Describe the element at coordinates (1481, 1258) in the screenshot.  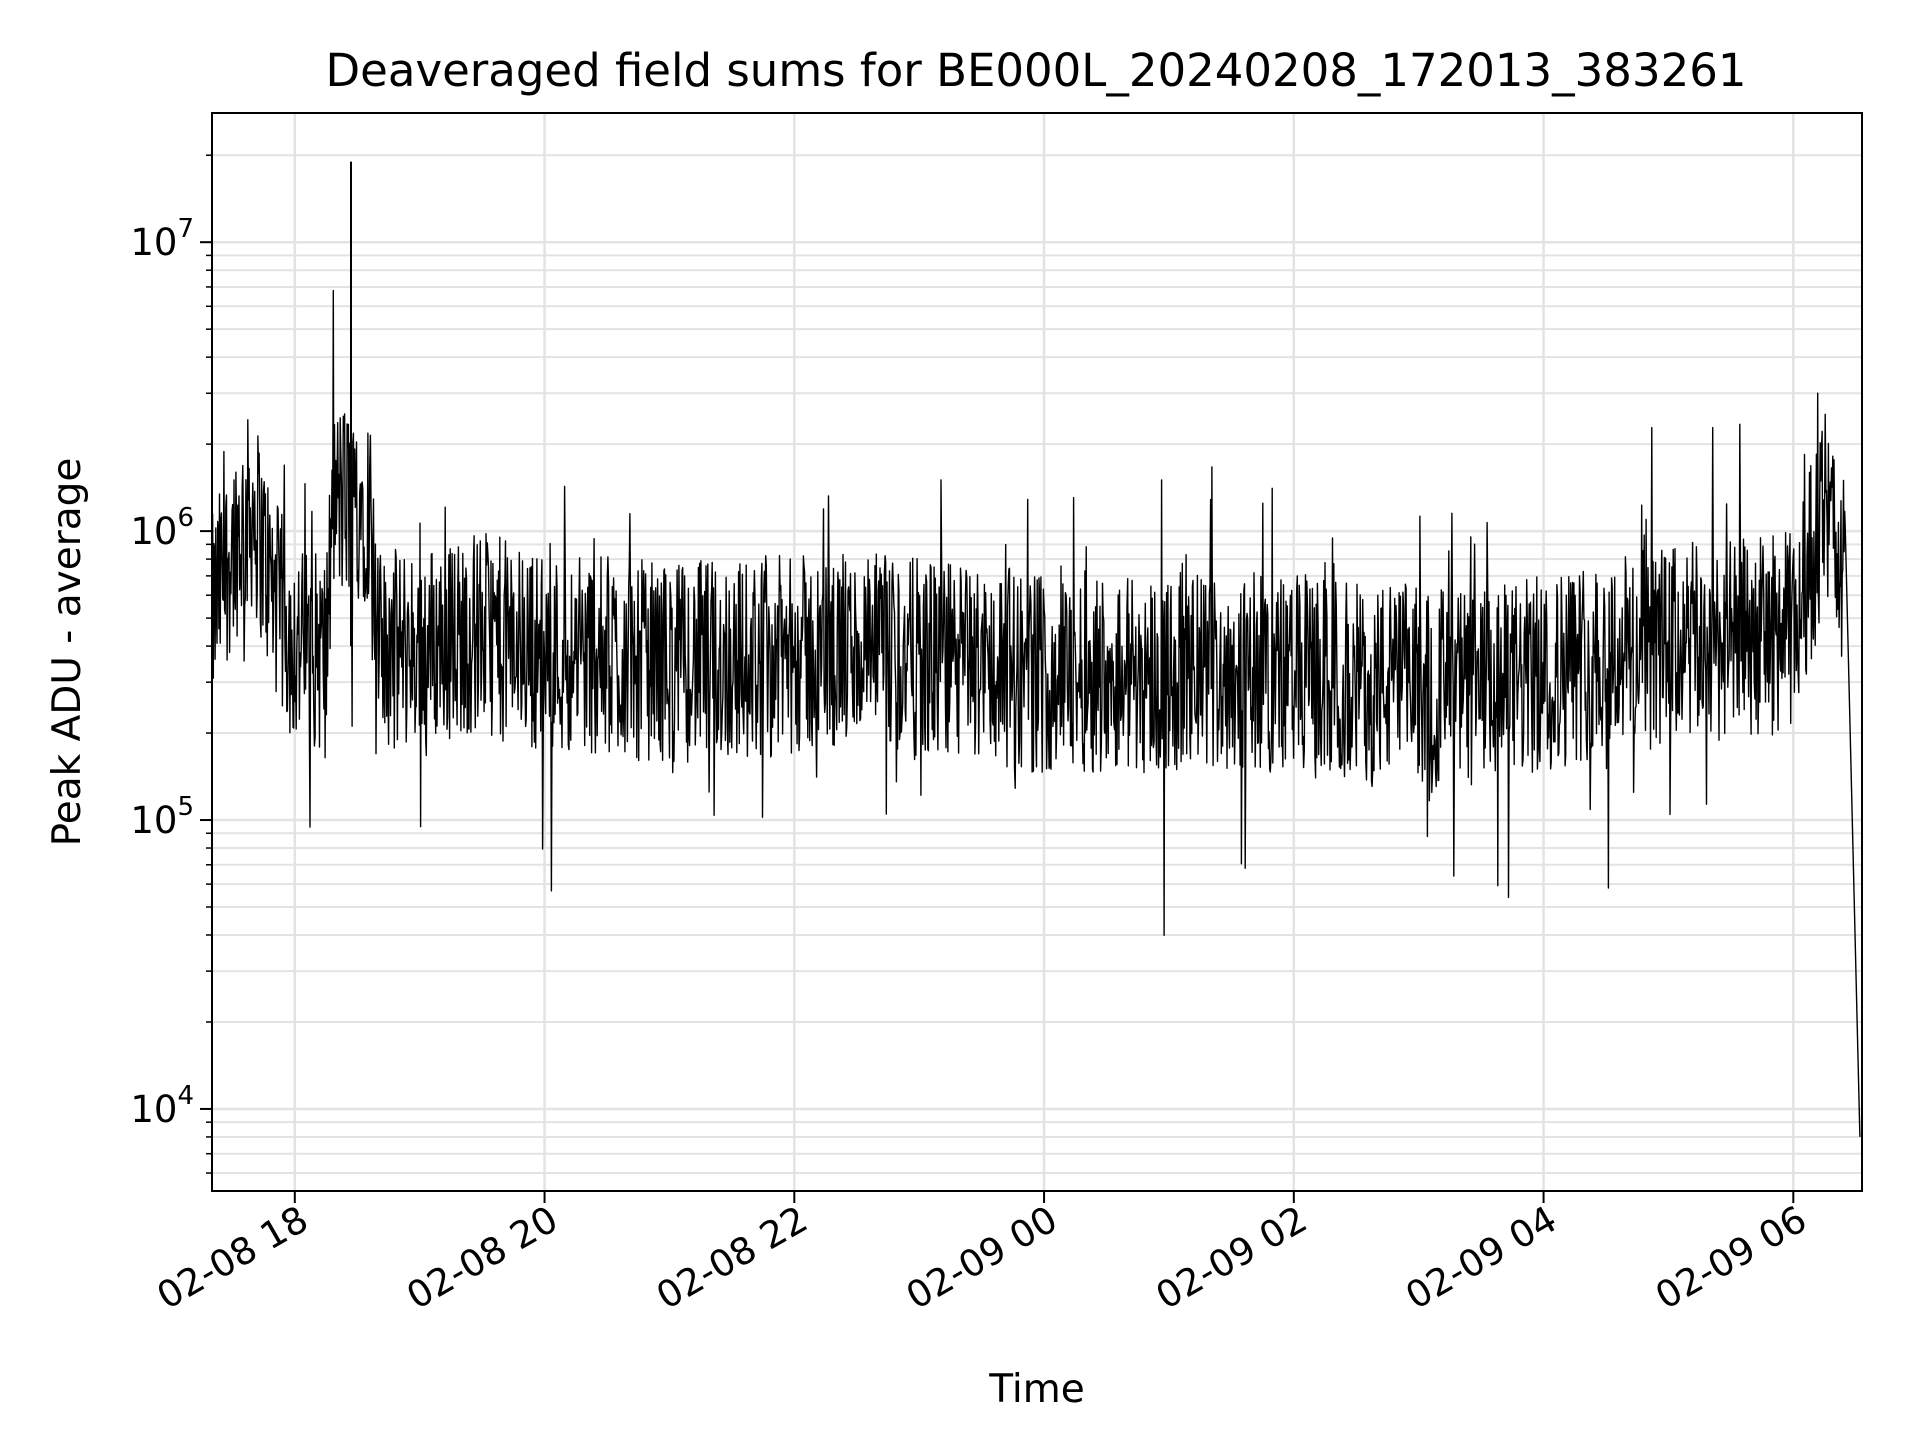
I see `x-tick-label: 02-09 04` at that location.